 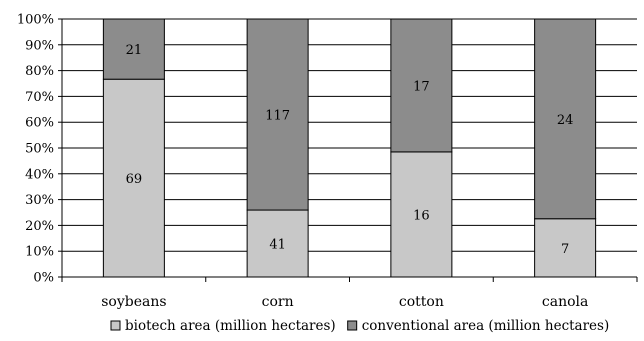 I want to click on y-tick-label: 10%, so click(x=39, y=252).